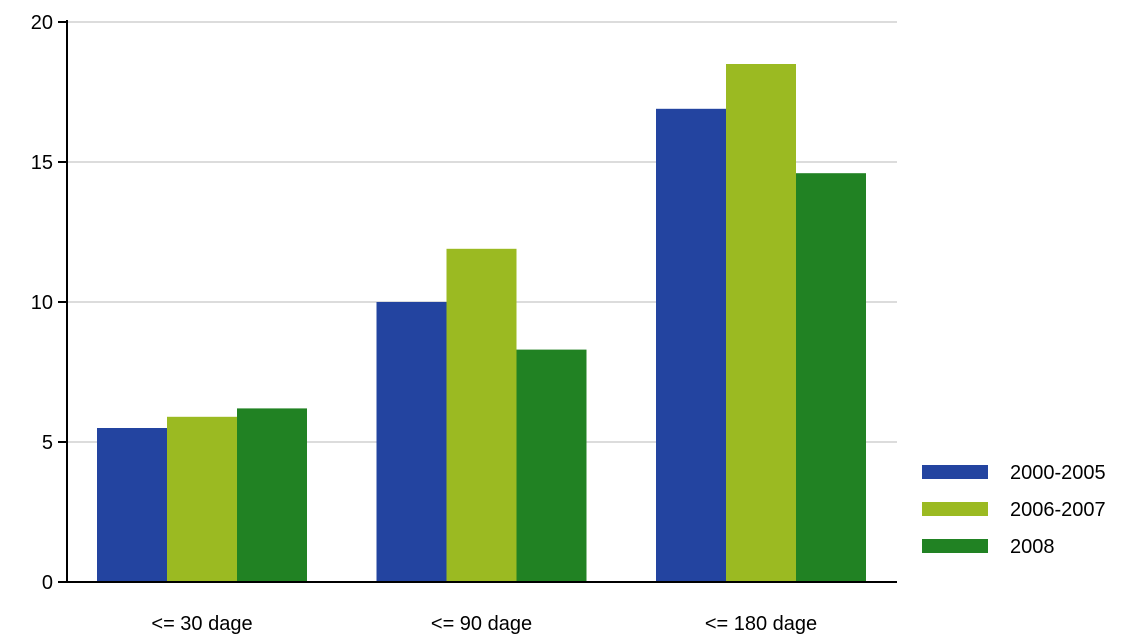 The image size is (1131, 635). Describe the element at coordinates (42, 23) in the screenshot. I see `y-tick-label: 20` at that location.